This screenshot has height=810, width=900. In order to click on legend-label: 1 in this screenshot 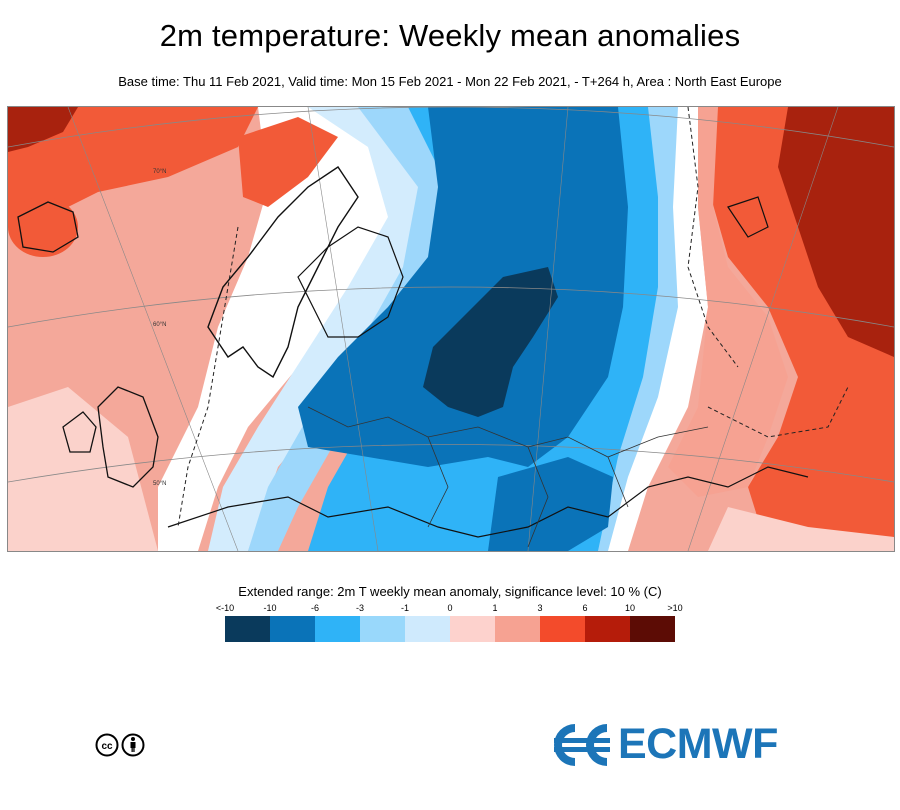, I will do `click(495, 608)`.